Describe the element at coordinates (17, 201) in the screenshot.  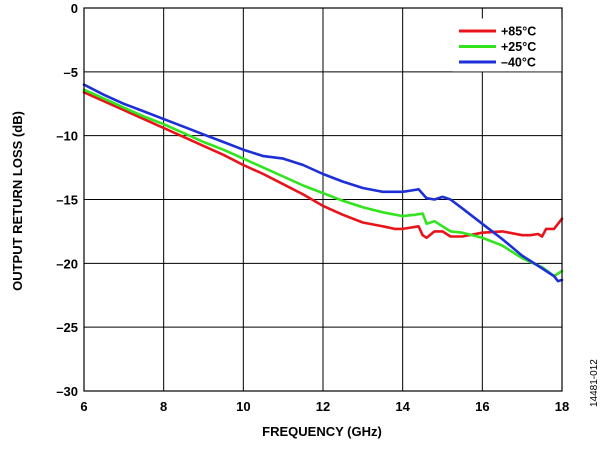
I see `y-axis-title: OUTPUT RETURN LOSS (dB)` at that location.